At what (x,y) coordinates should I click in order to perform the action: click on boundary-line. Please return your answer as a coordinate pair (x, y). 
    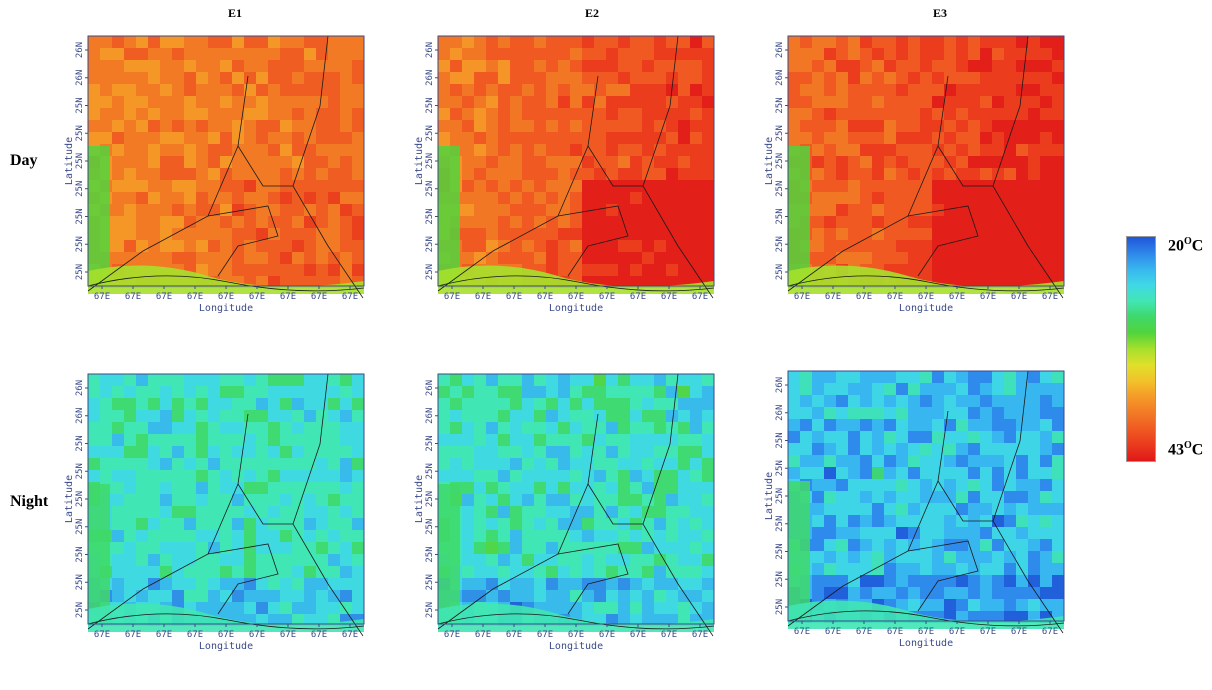
    Looking at the image, I should click on (965, 501).